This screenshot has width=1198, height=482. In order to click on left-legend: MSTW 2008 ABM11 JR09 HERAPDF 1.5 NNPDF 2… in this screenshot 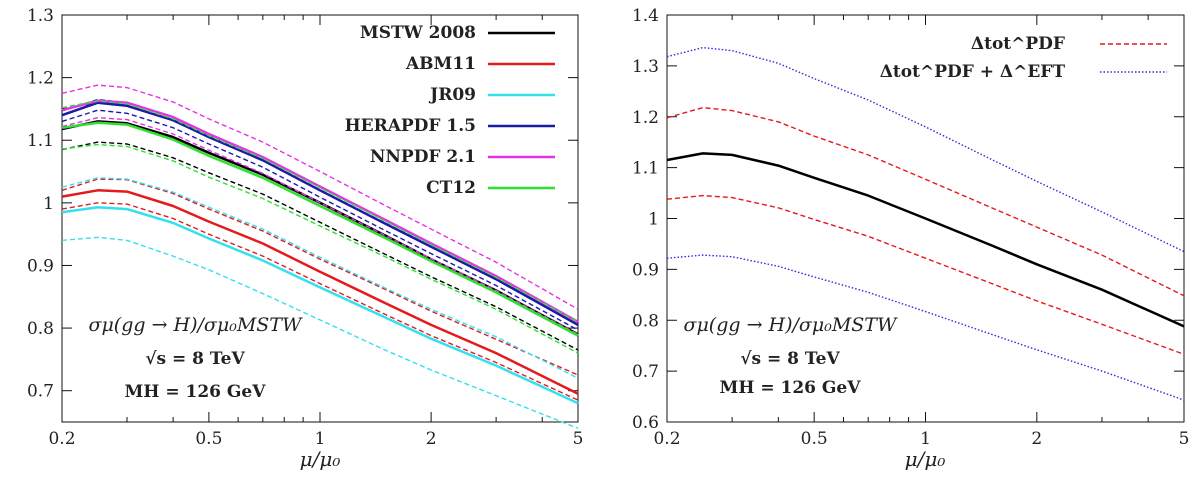, I will do `click(450, 110)`.